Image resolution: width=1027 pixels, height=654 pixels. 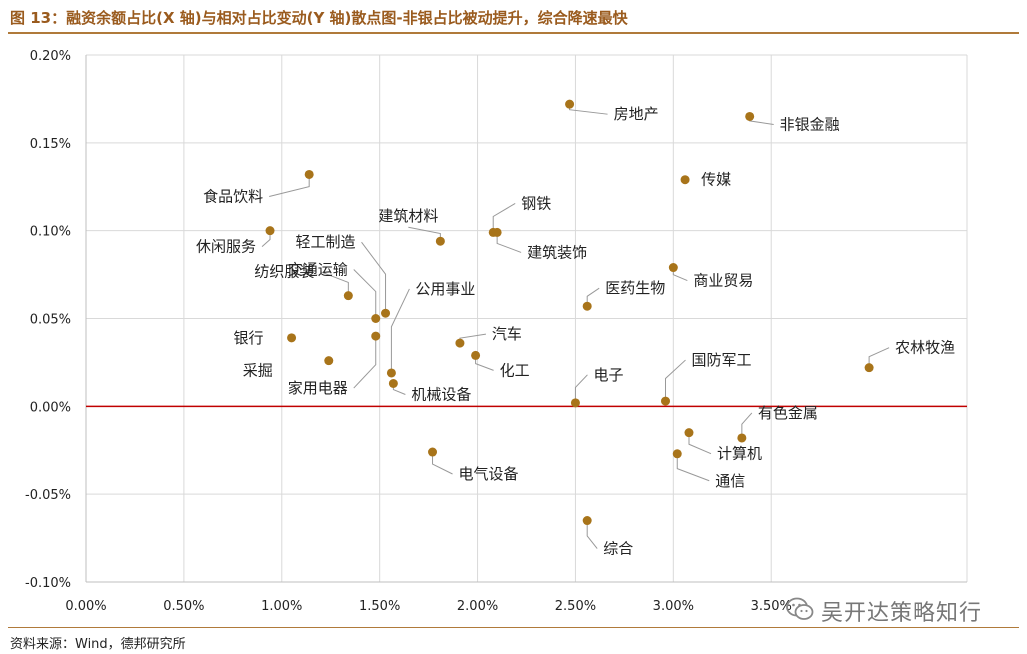 I want to click on x-tick-label: 2.00%, so click(x=477, y=606).